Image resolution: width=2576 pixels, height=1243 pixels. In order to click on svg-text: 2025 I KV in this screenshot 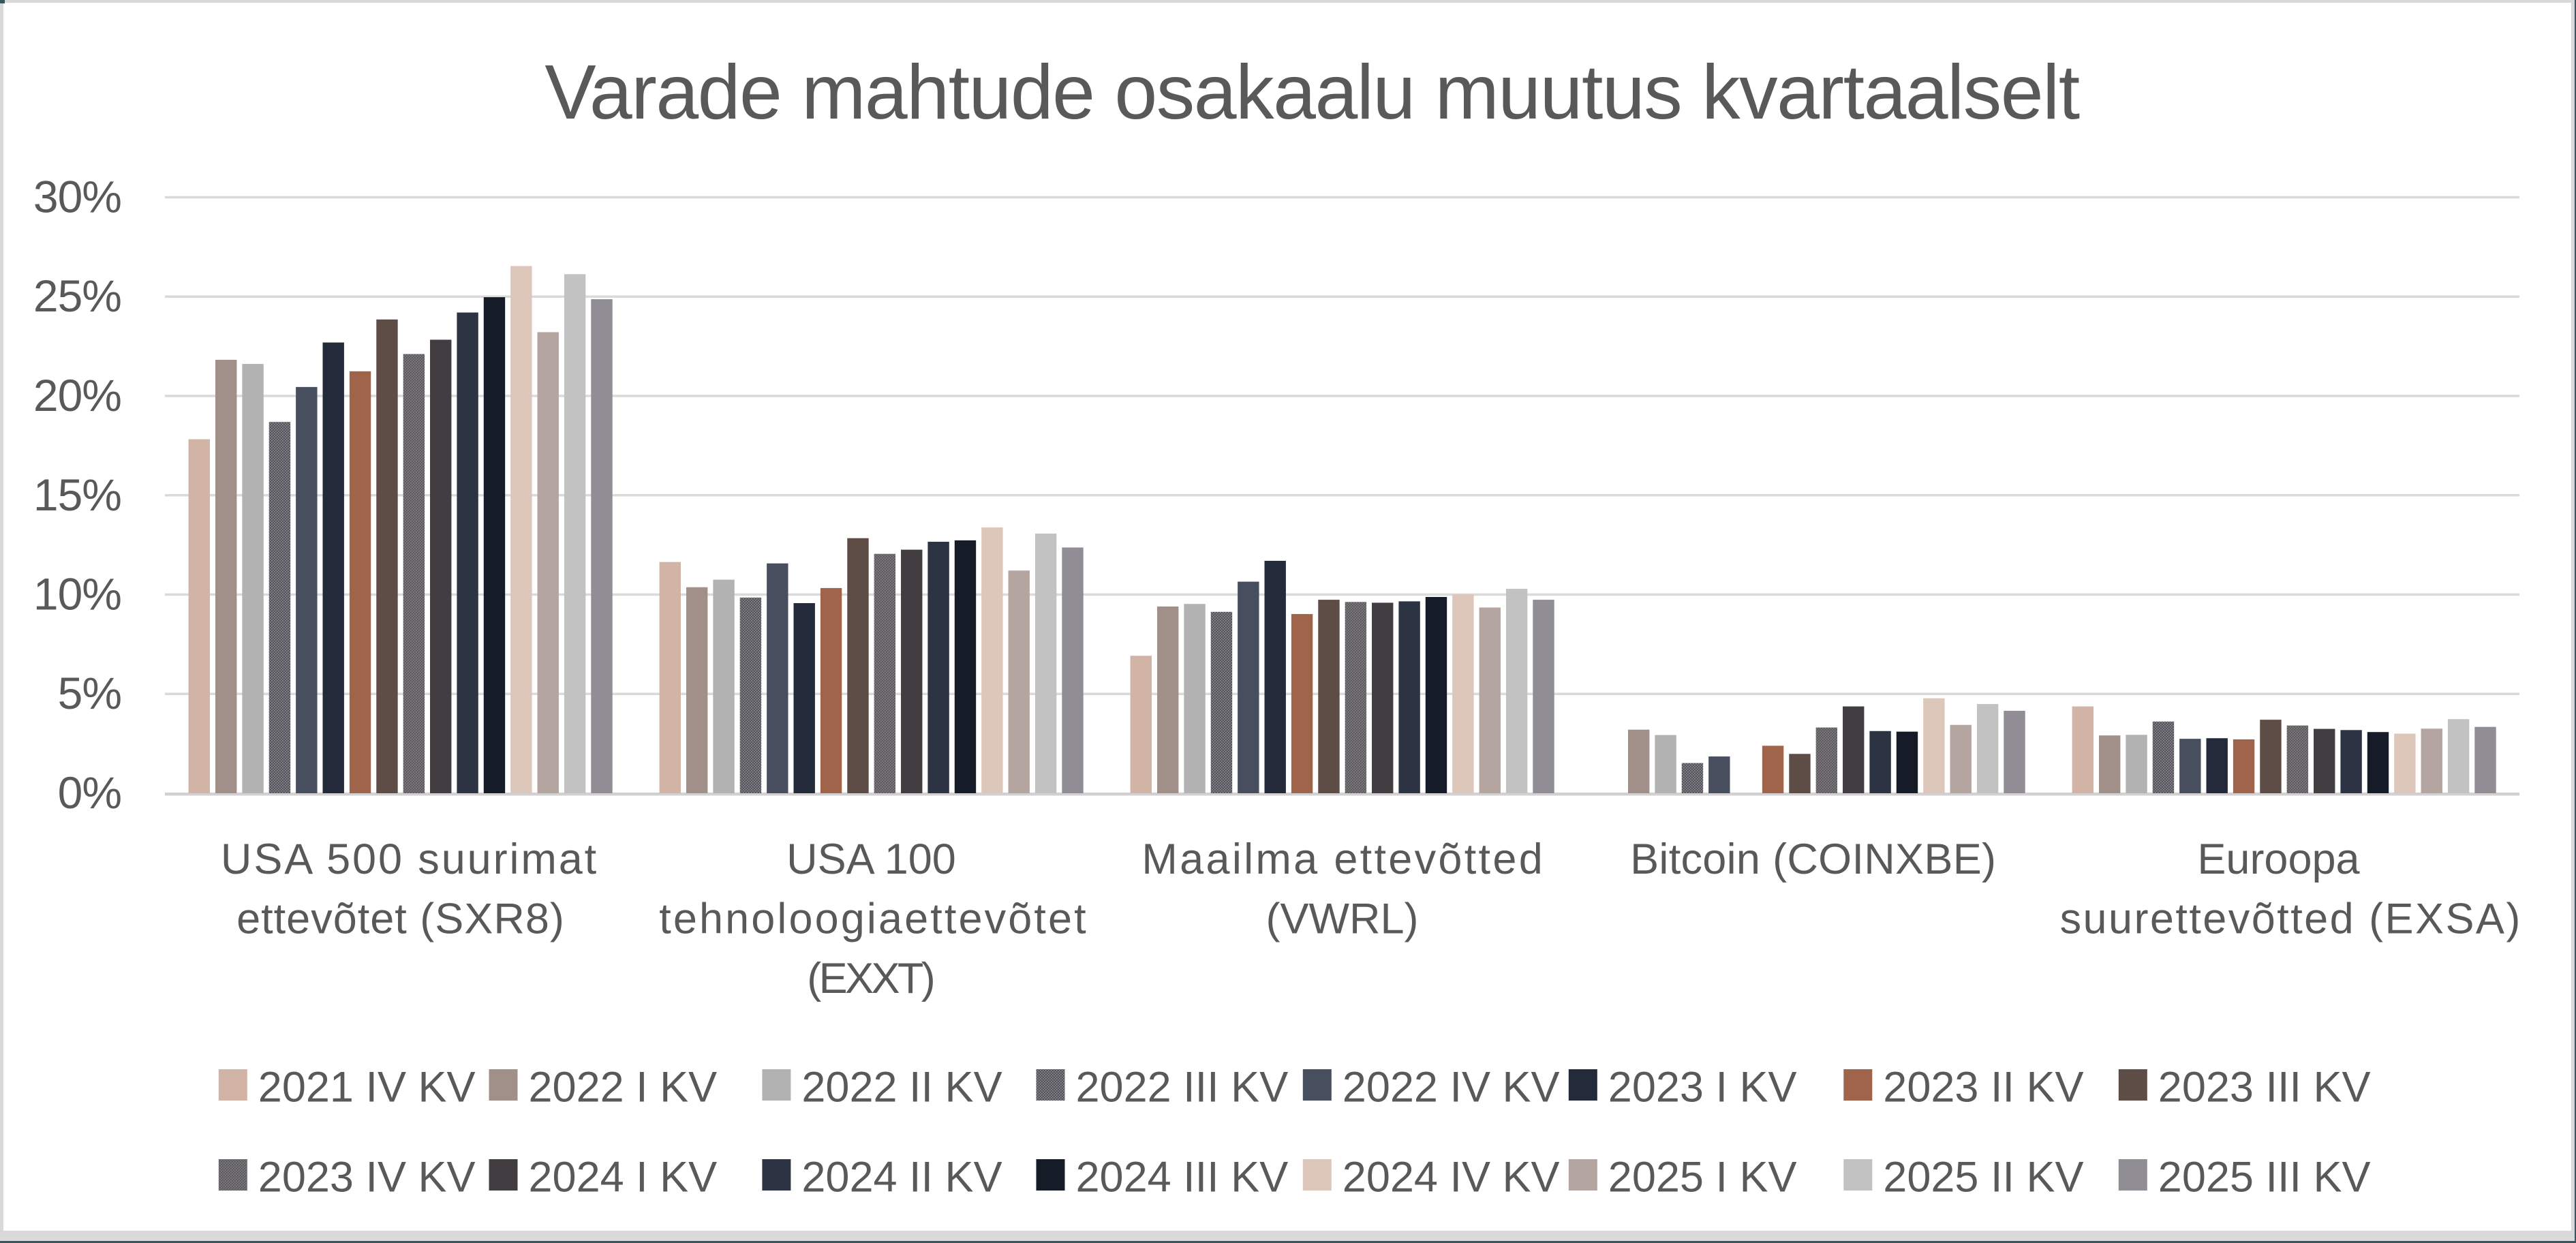, I will do `click(1702, 1178)`.